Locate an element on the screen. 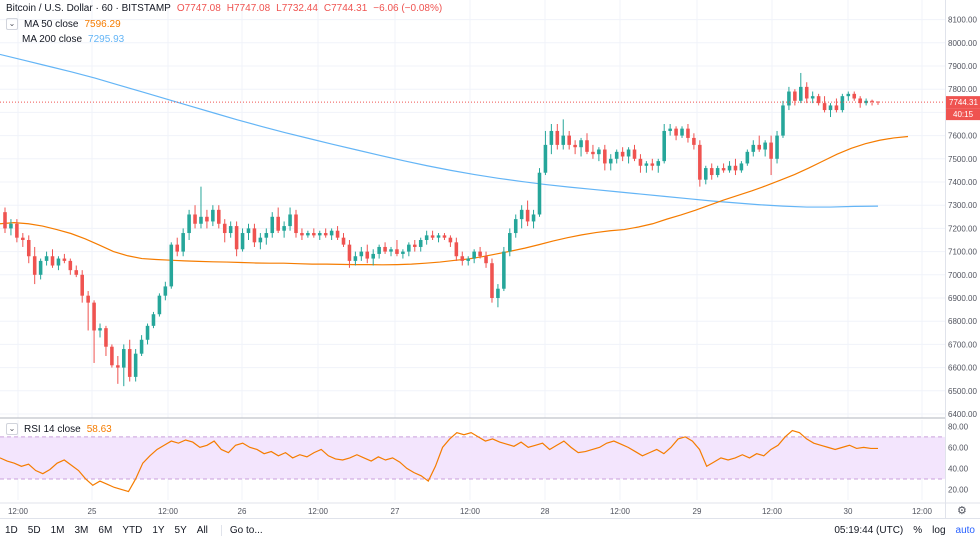  price-tick-label: 6400.00 is located at coordinates (962, 414).